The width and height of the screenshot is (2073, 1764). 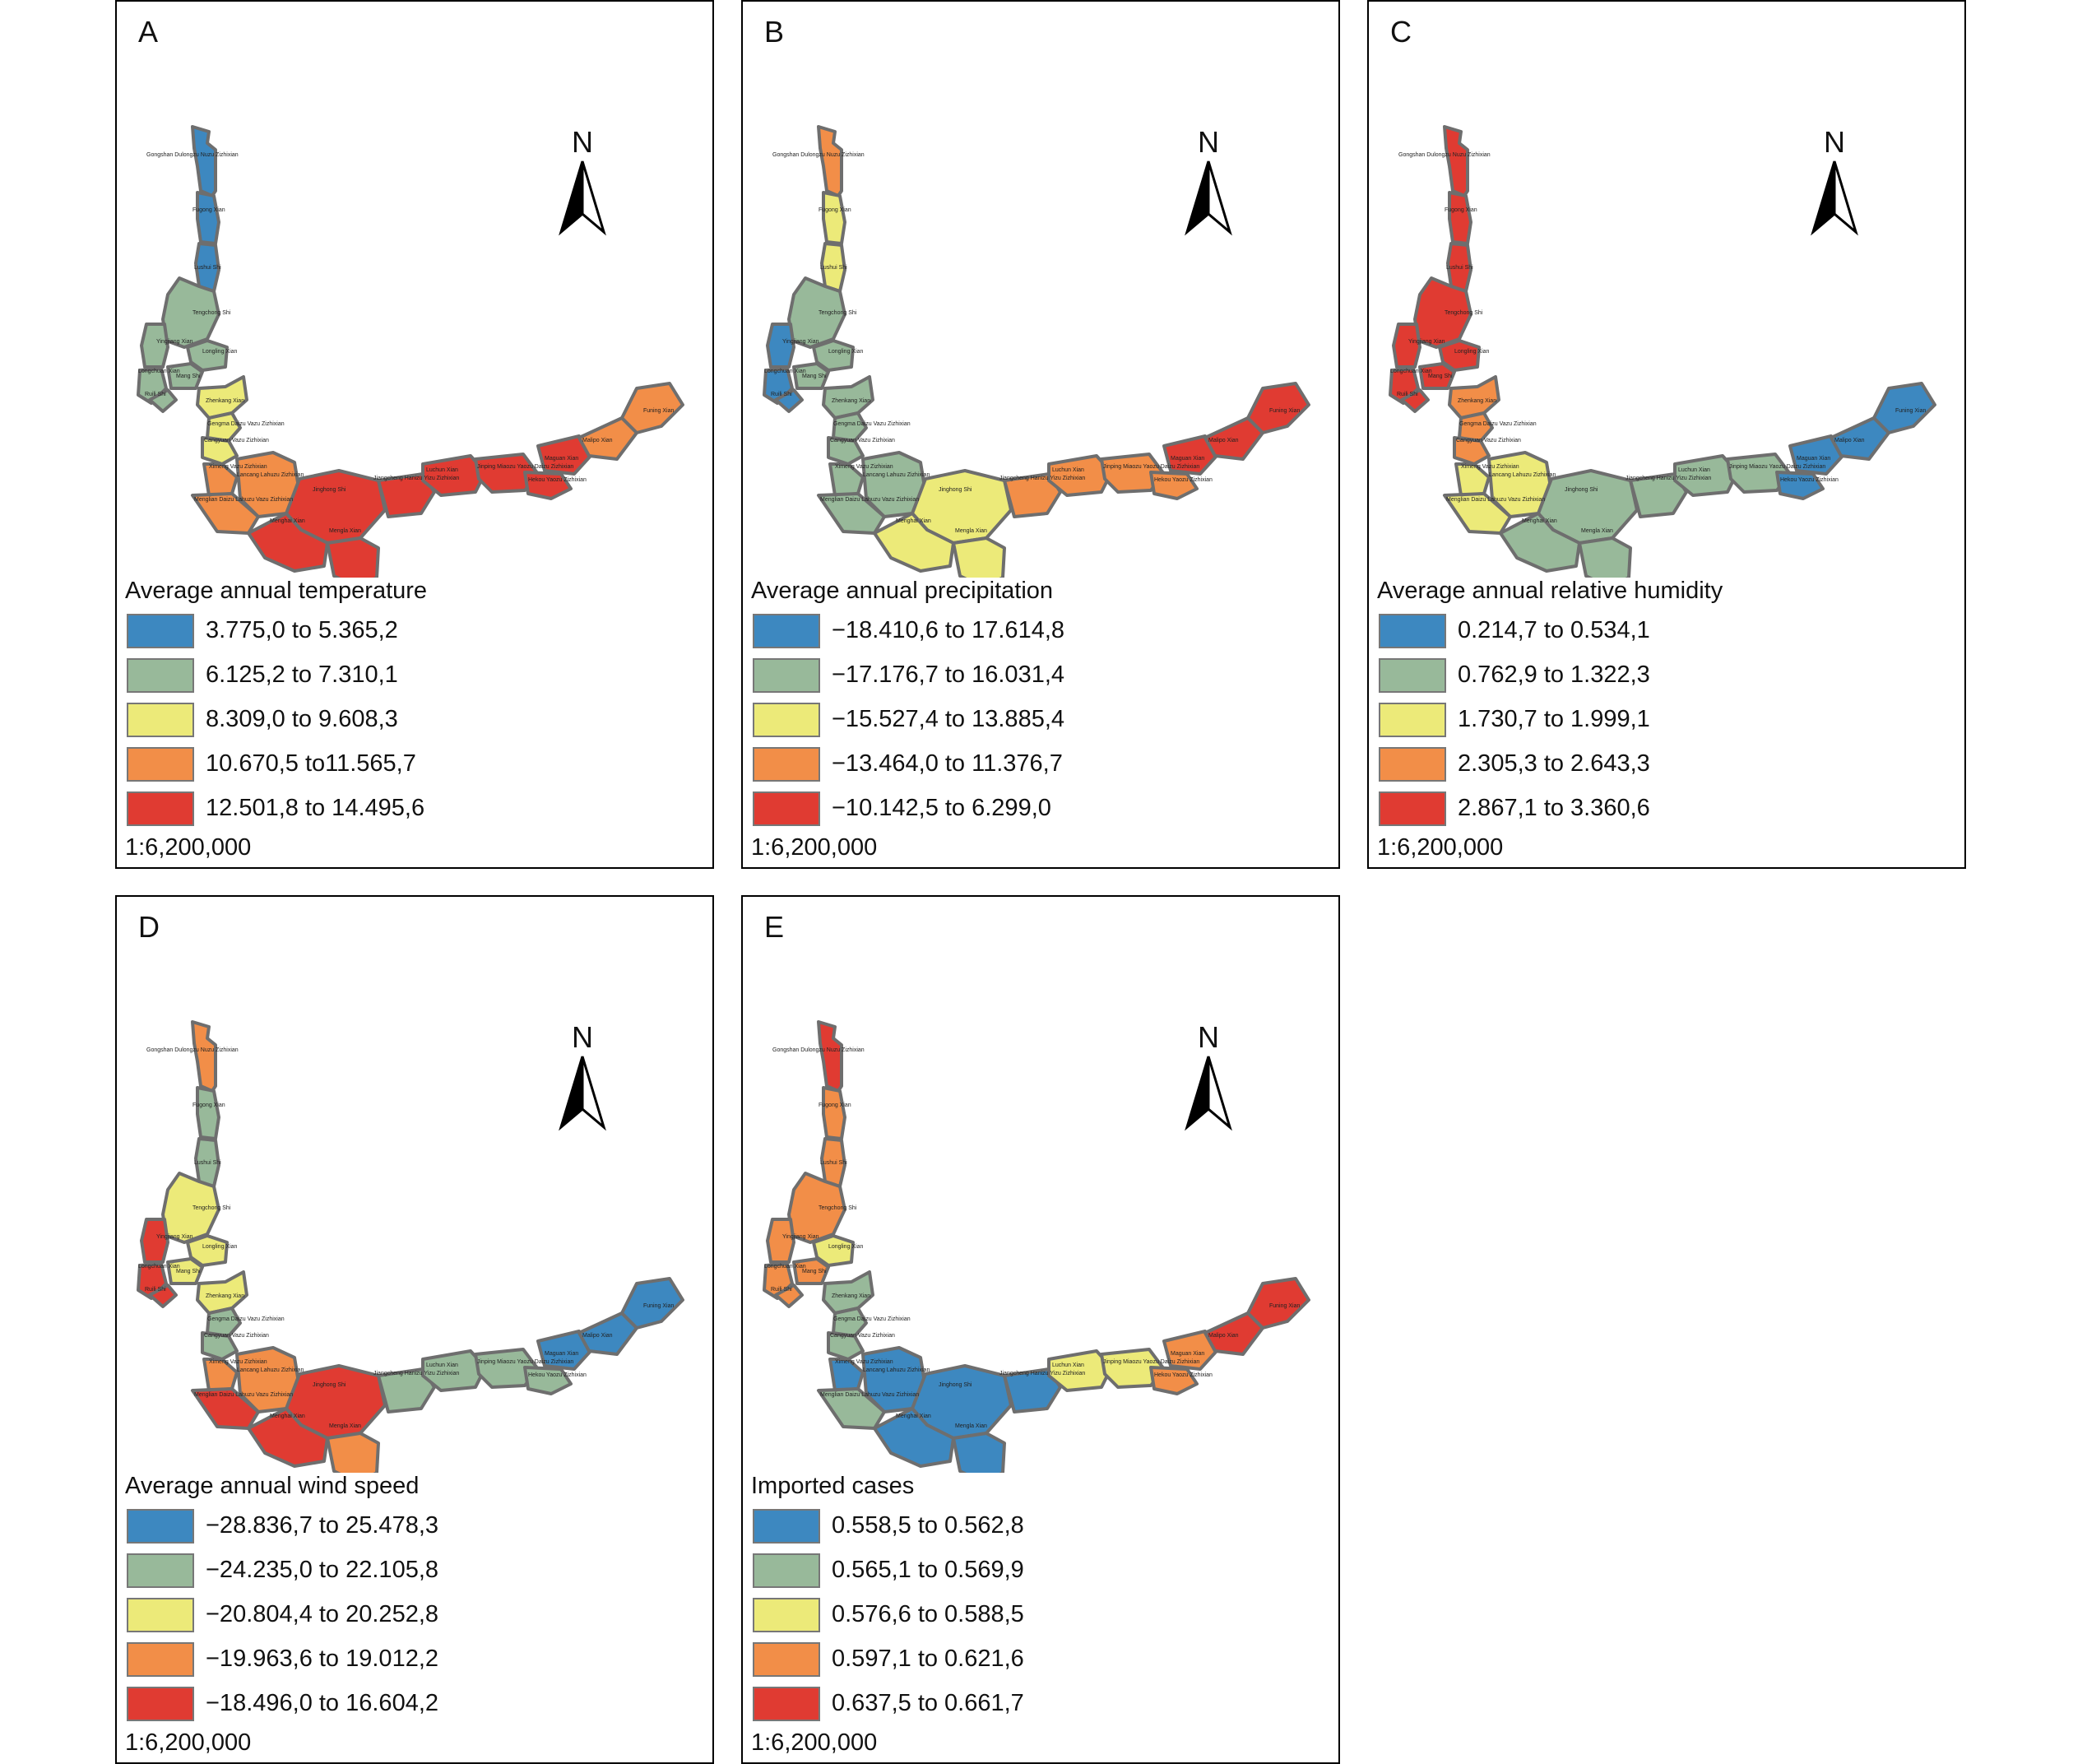 I want to click on north-arrow-icon, so click(x=582, y=198).